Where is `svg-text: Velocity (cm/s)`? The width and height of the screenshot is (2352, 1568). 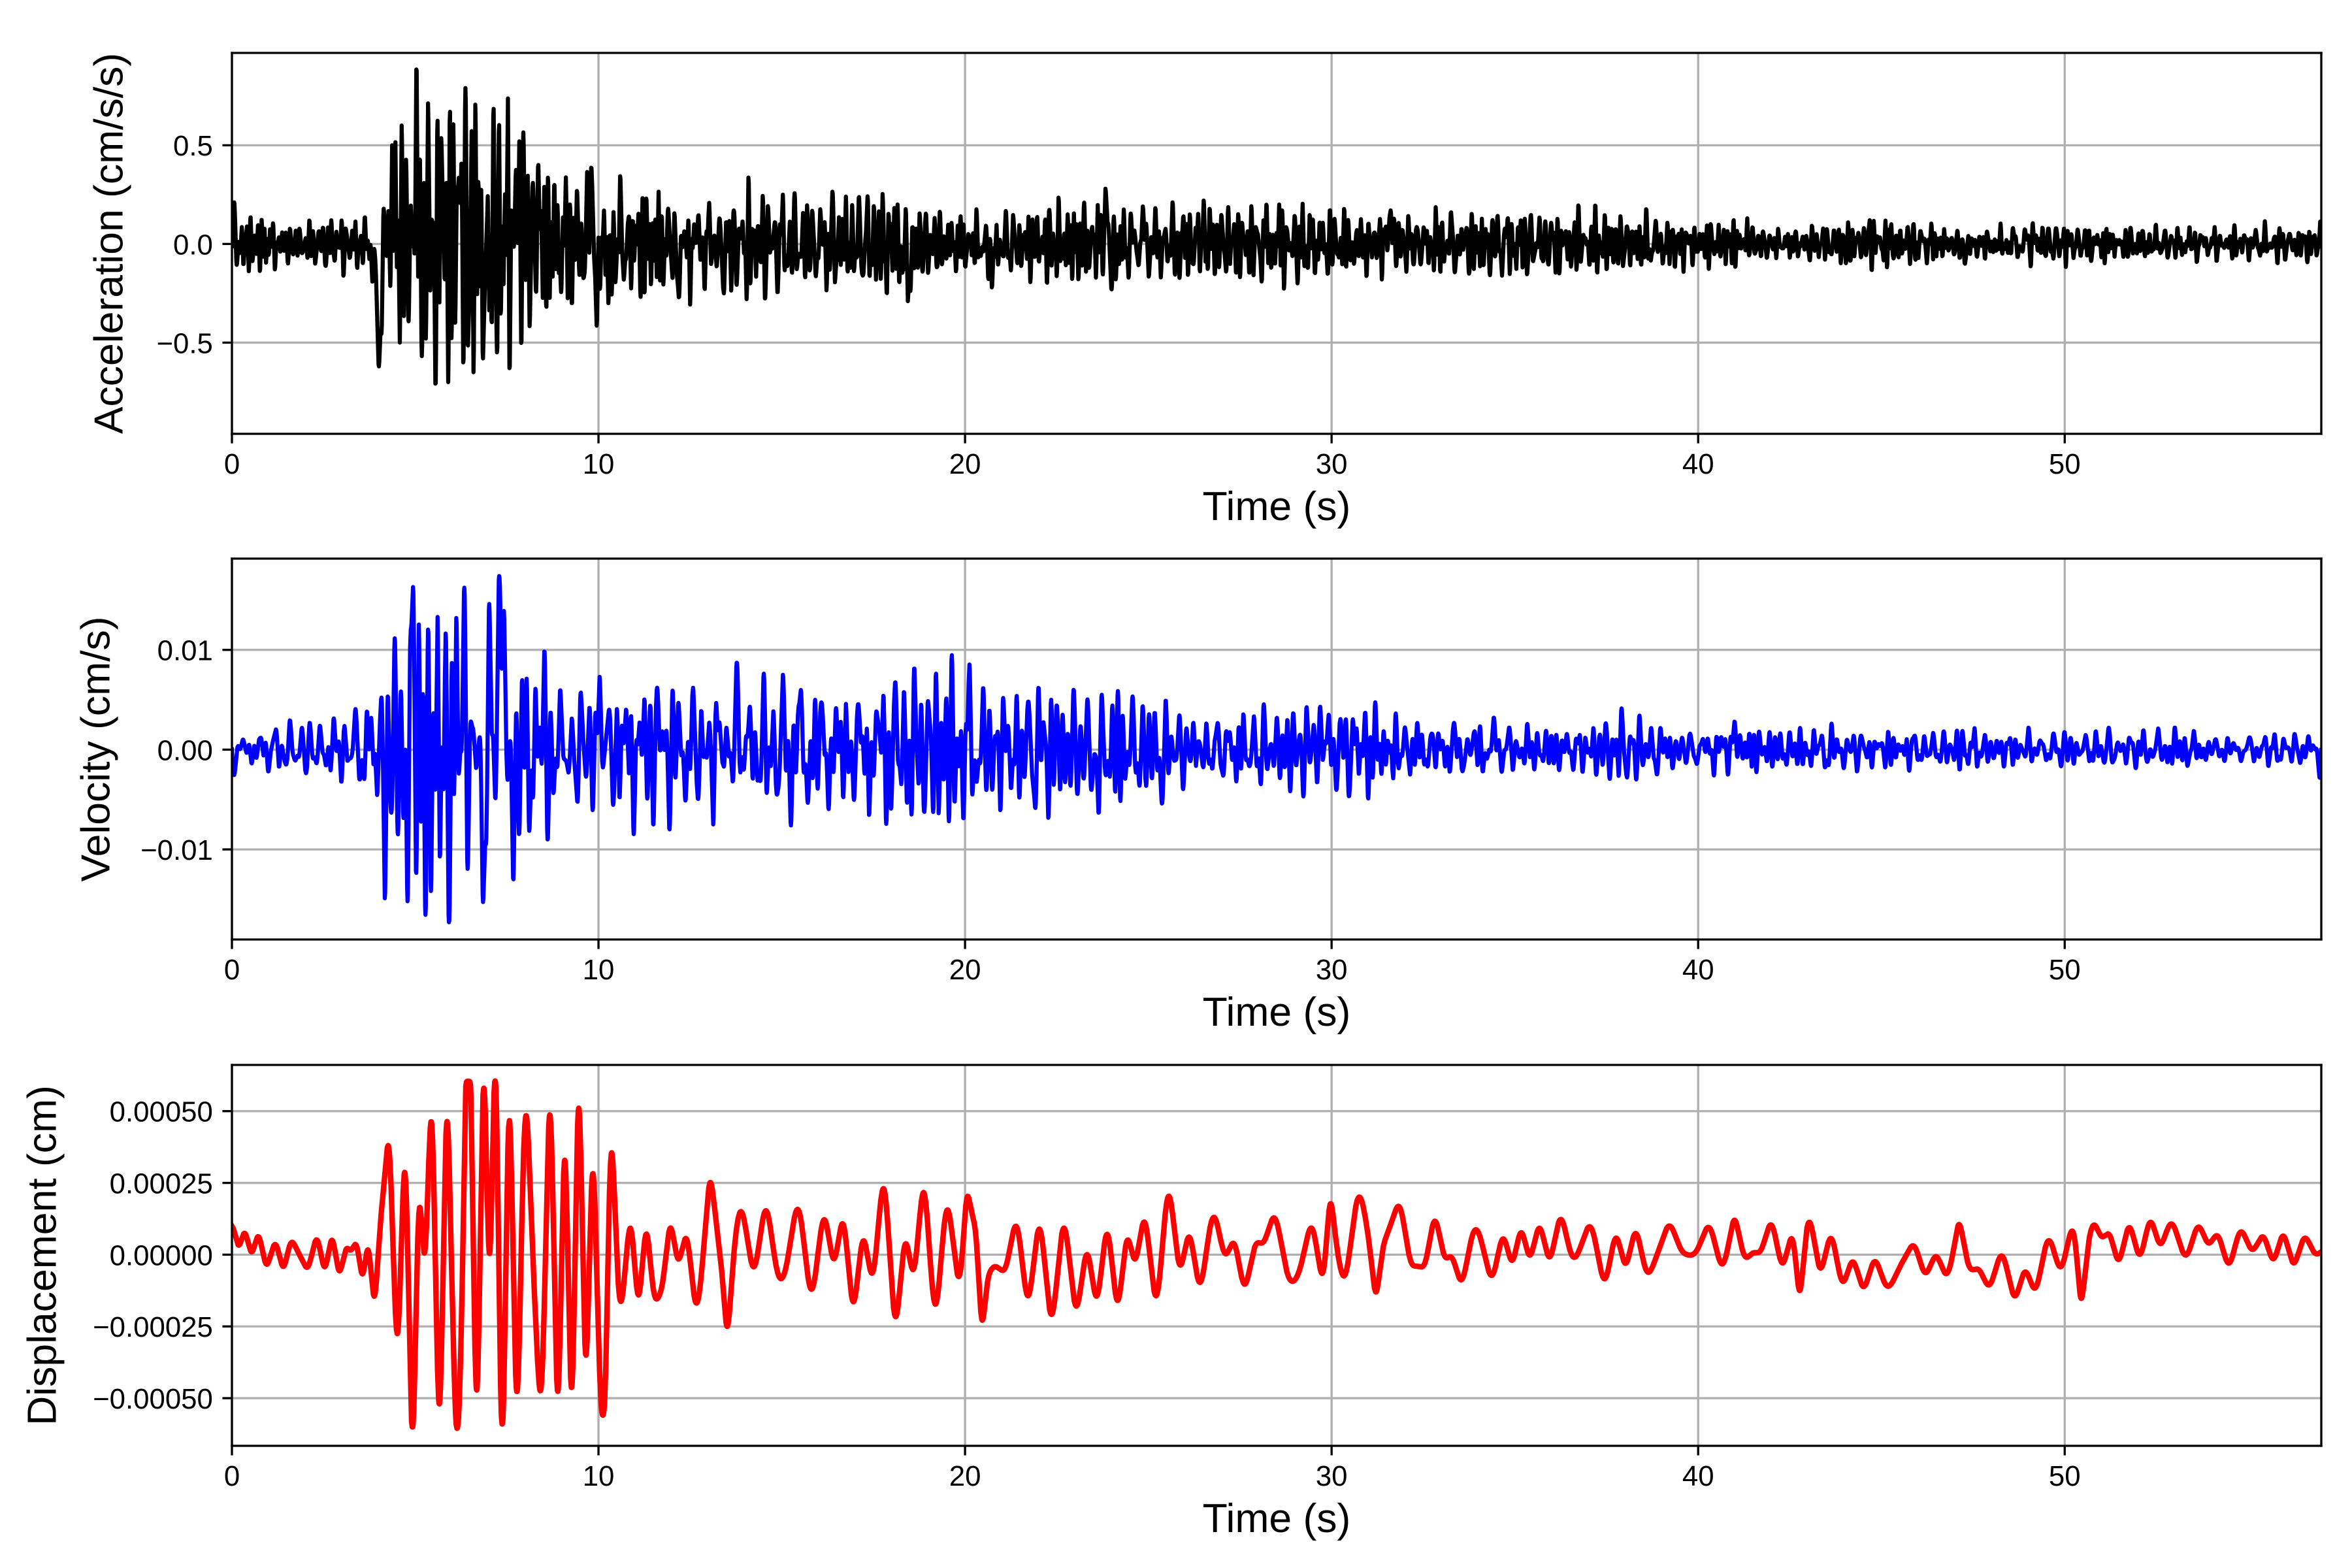 svg-text: Velocity (cm/s) is located at coordinates (96, 748).